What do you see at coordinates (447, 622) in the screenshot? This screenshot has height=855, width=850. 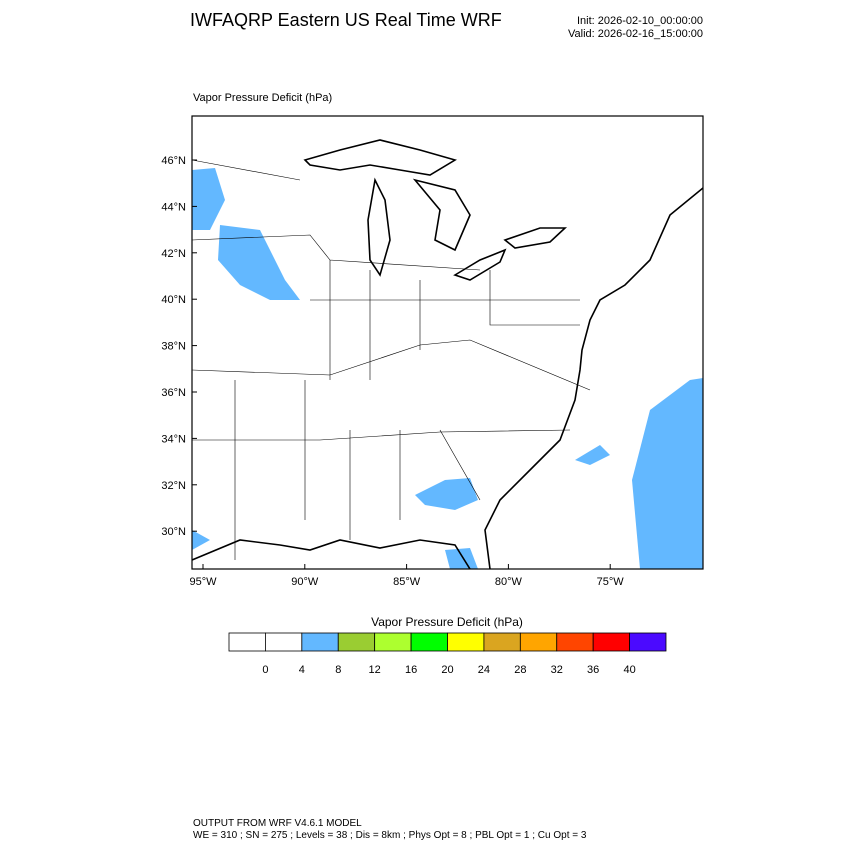 I see `colorbar-title: Vapor Pressure Deficit (hPa)` at bounding box center [447, 622].